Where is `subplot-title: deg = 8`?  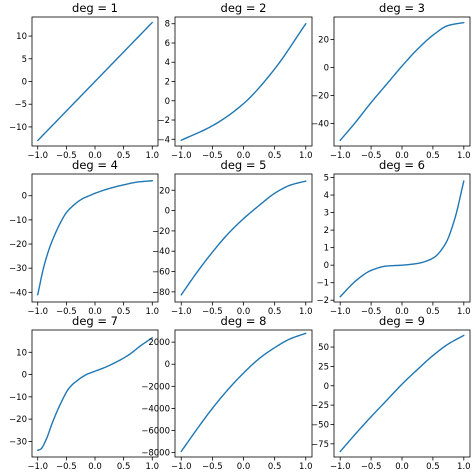
subplot-title: deg = 8 is located at coordinates (244, 321).